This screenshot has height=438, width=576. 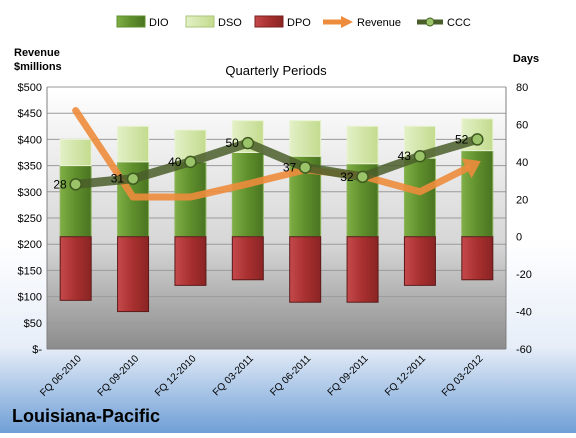 I want to click on company-name: Louisiana-Pacific, so click(x=86, y=416).